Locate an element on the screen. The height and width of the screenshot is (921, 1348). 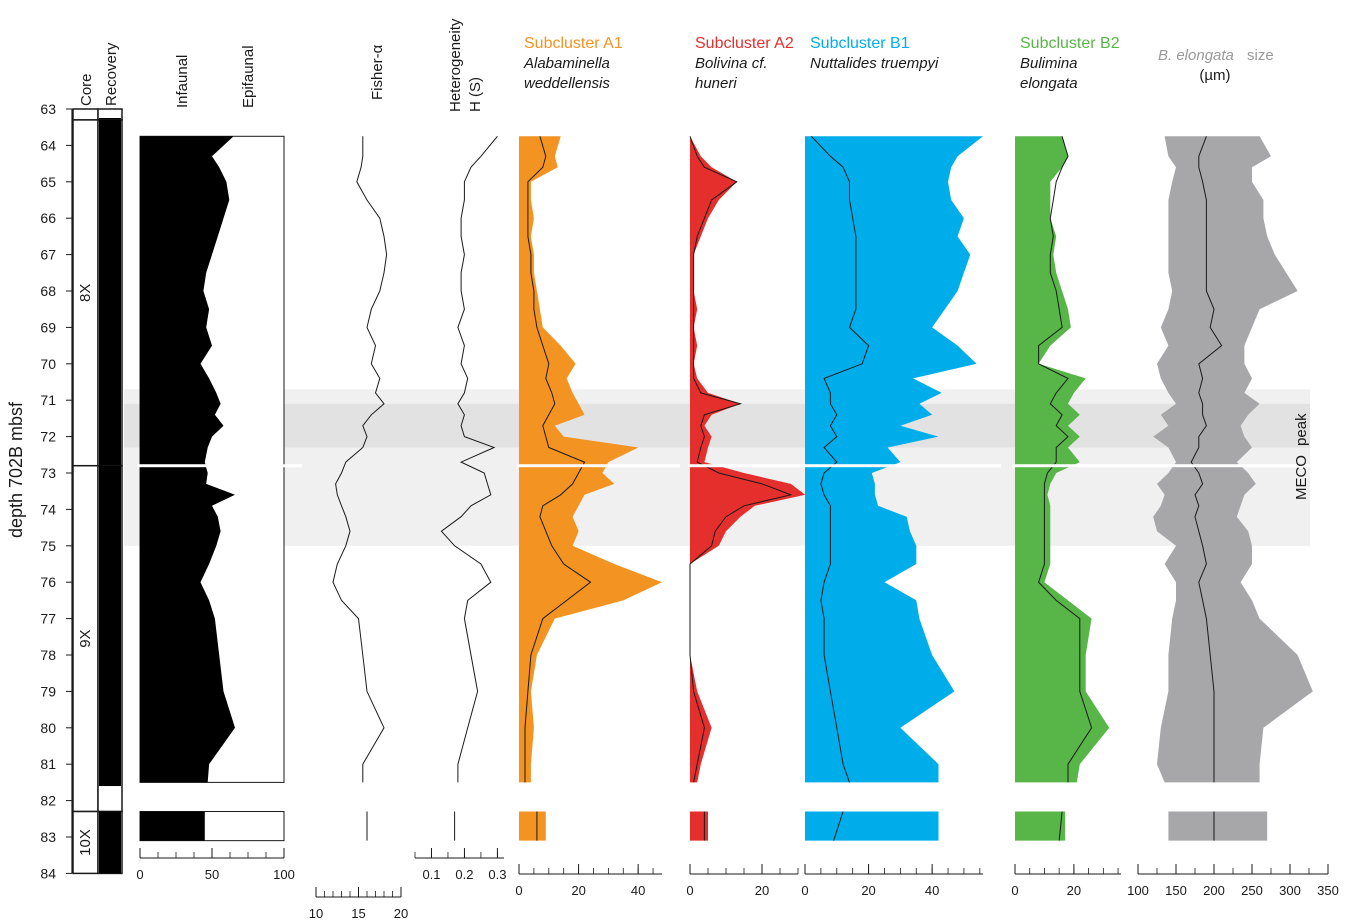
size-header: size is located at coordinates (1260, 55).